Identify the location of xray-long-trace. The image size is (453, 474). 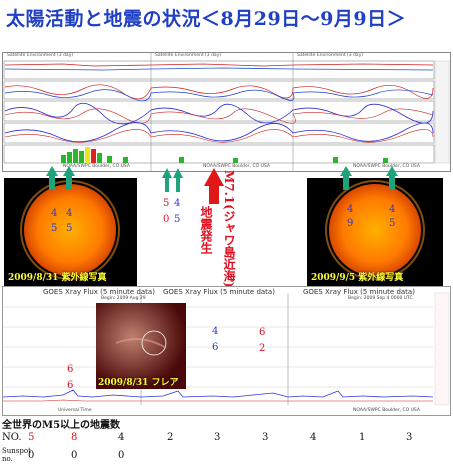
(218, 393).